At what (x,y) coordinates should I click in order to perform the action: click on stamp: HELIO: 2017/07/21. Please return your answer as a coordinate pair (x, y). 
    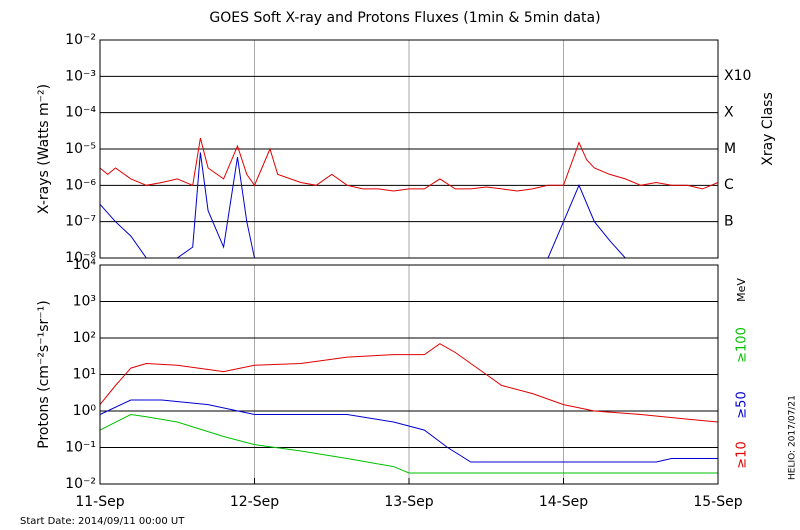
    Looking at the image, I should click on (793, 437).